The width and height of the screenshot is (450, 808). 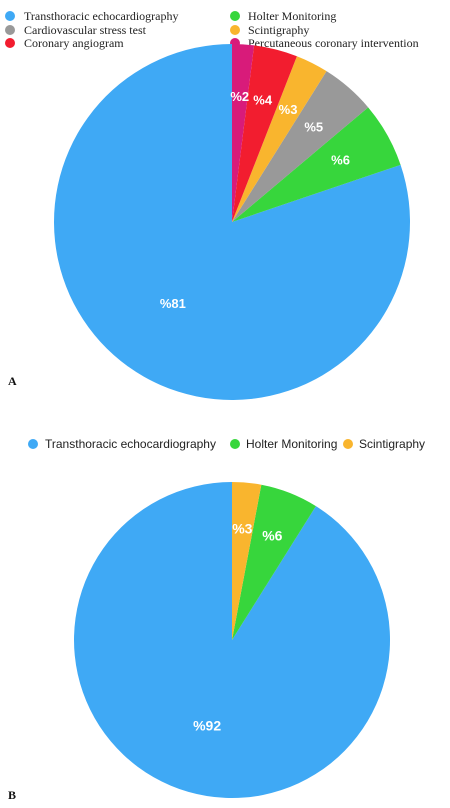 I want to click on legend-a-text-2: Cardiovascular stress test, so click(x=85, y=30).